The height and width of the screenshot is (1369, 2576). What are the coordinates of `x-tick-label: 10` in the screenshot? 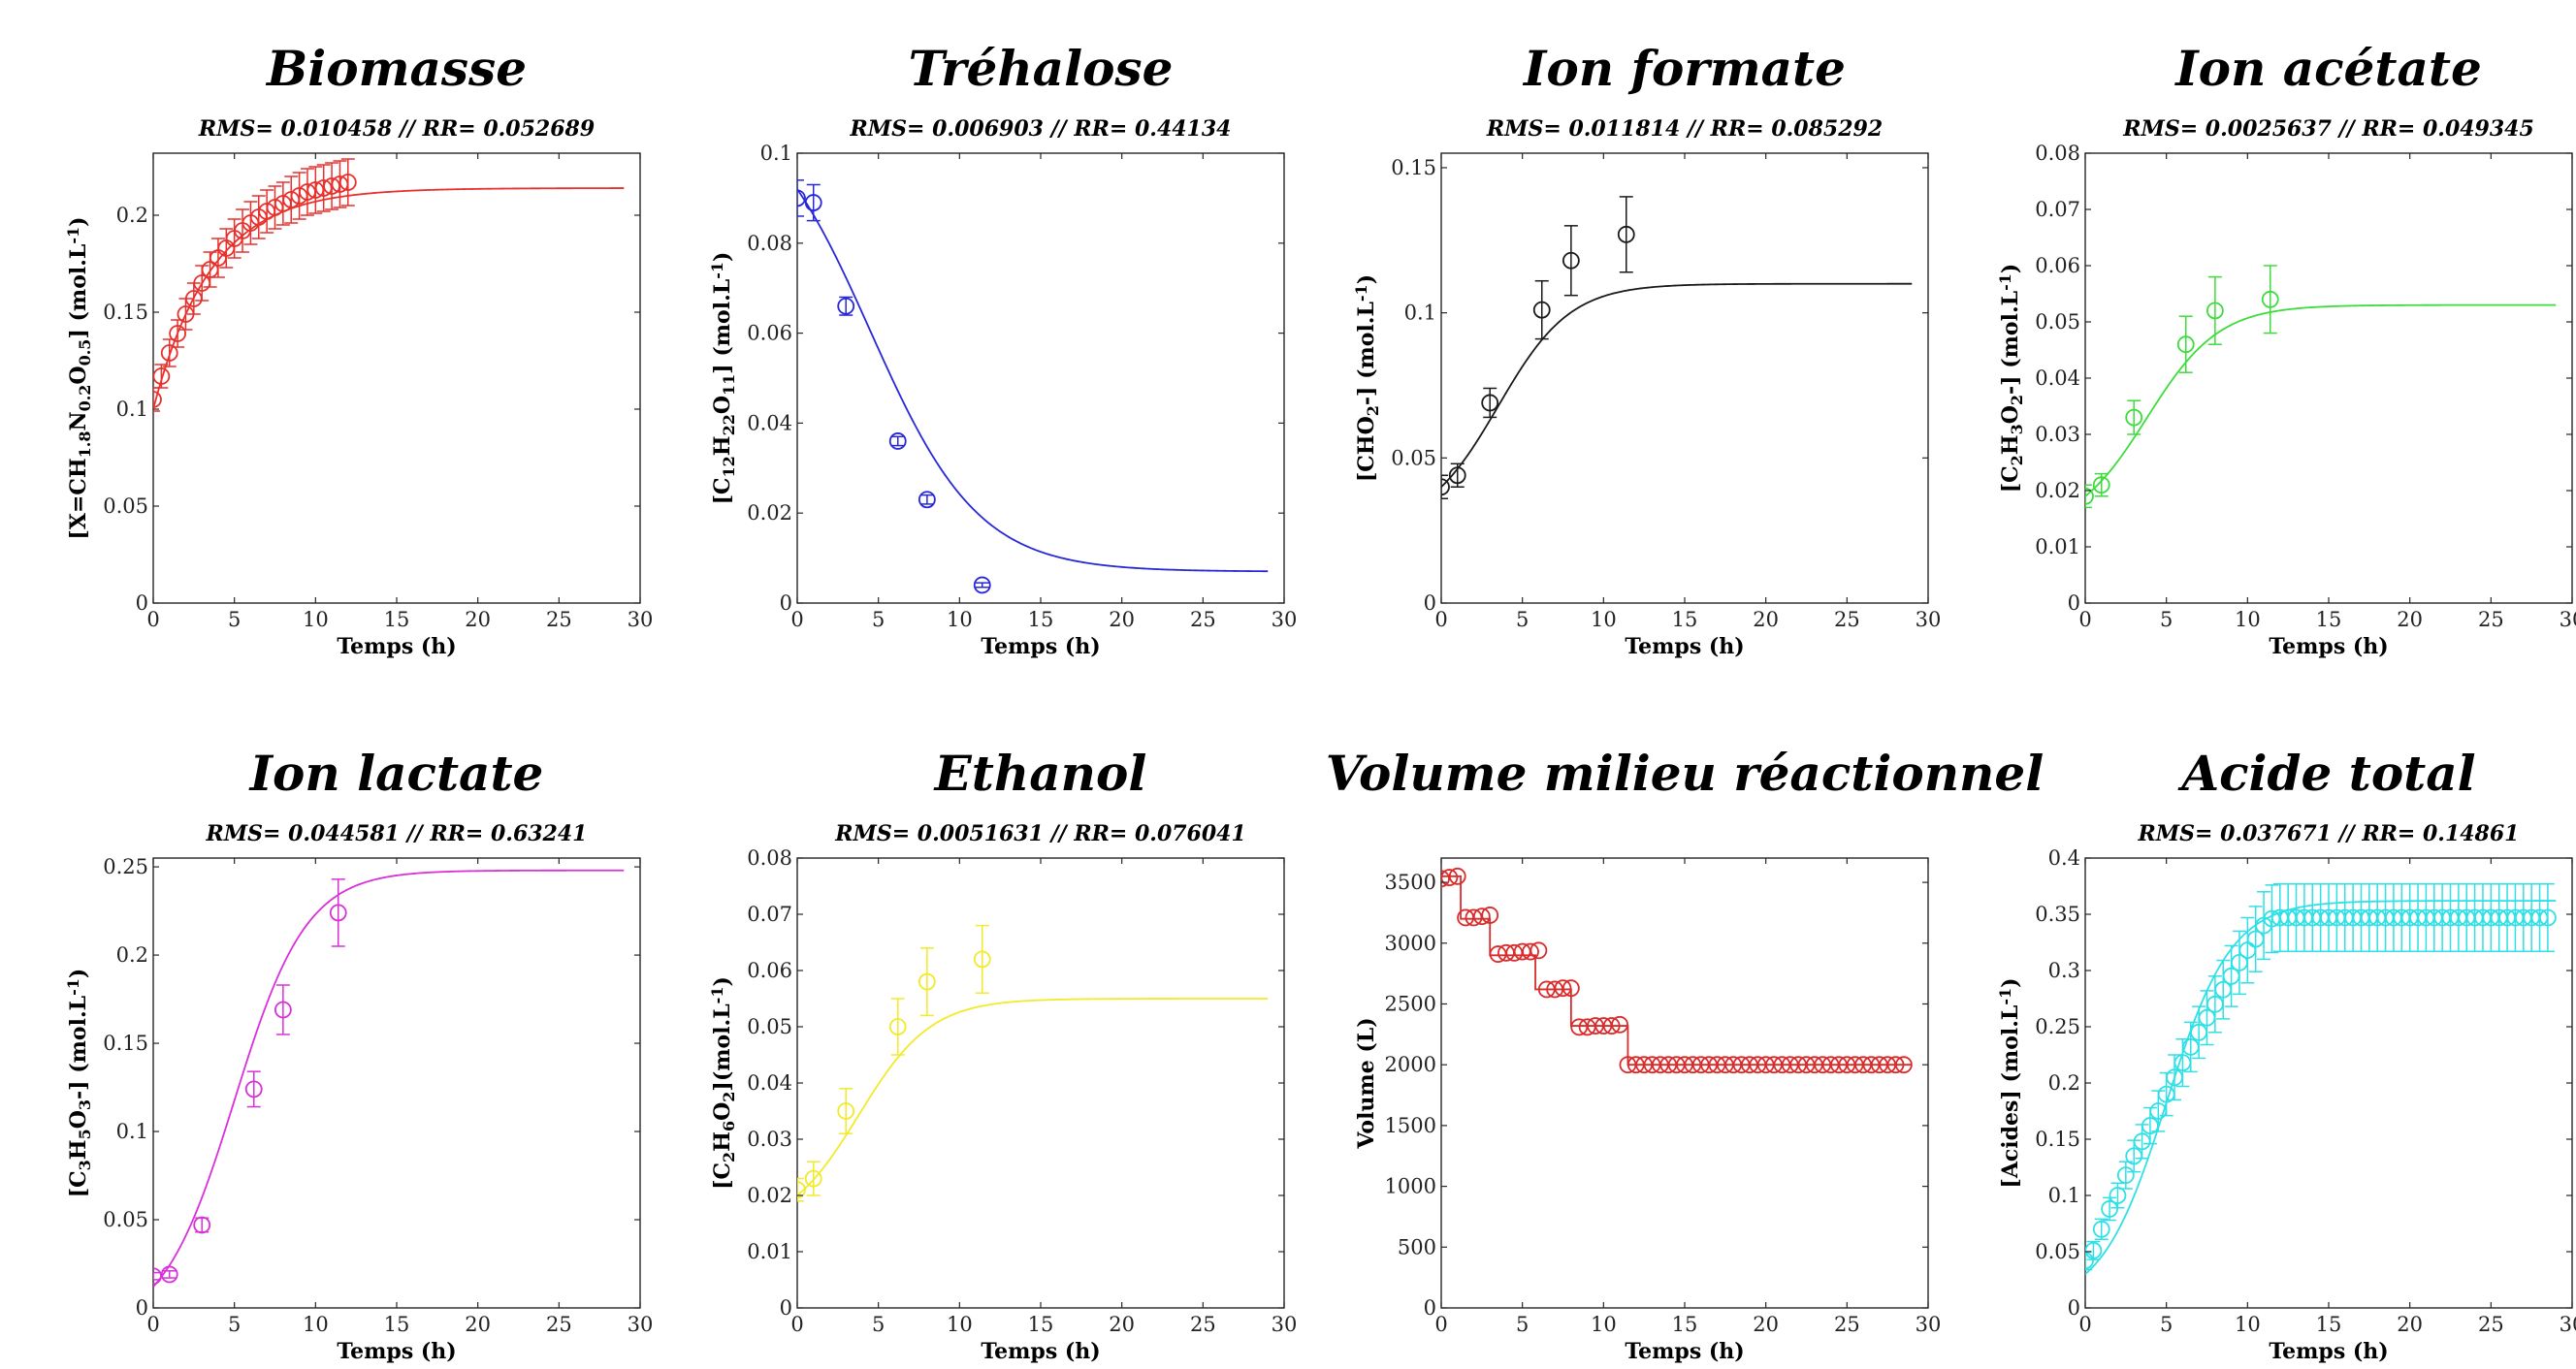 It's located at (2248, 620).